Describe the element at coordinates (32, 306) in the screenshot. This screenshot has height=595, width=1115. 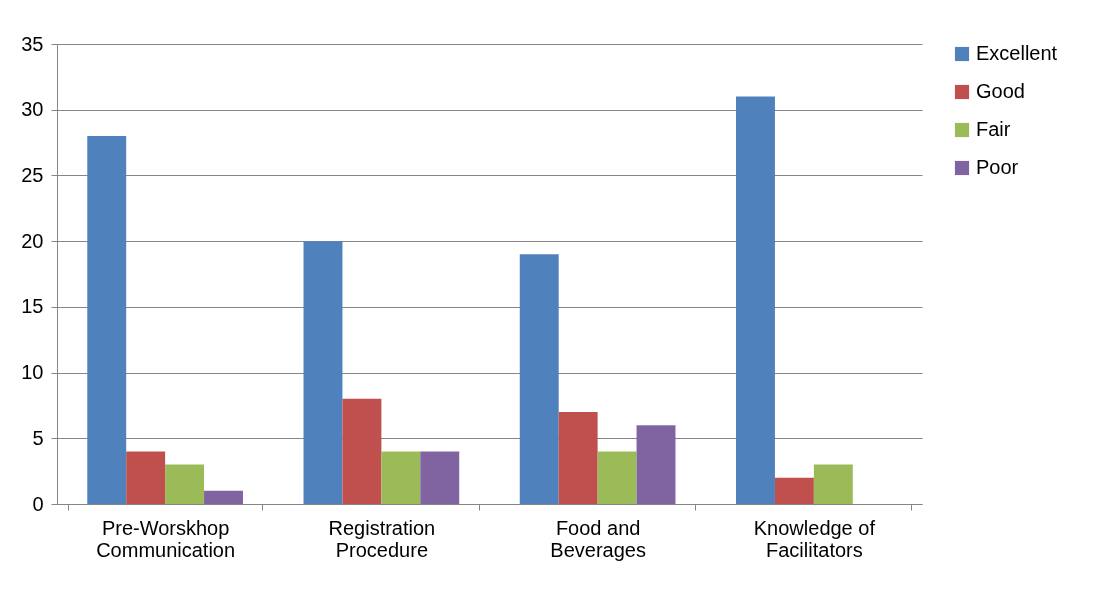
I see `y-tick-label: 15` at that location.